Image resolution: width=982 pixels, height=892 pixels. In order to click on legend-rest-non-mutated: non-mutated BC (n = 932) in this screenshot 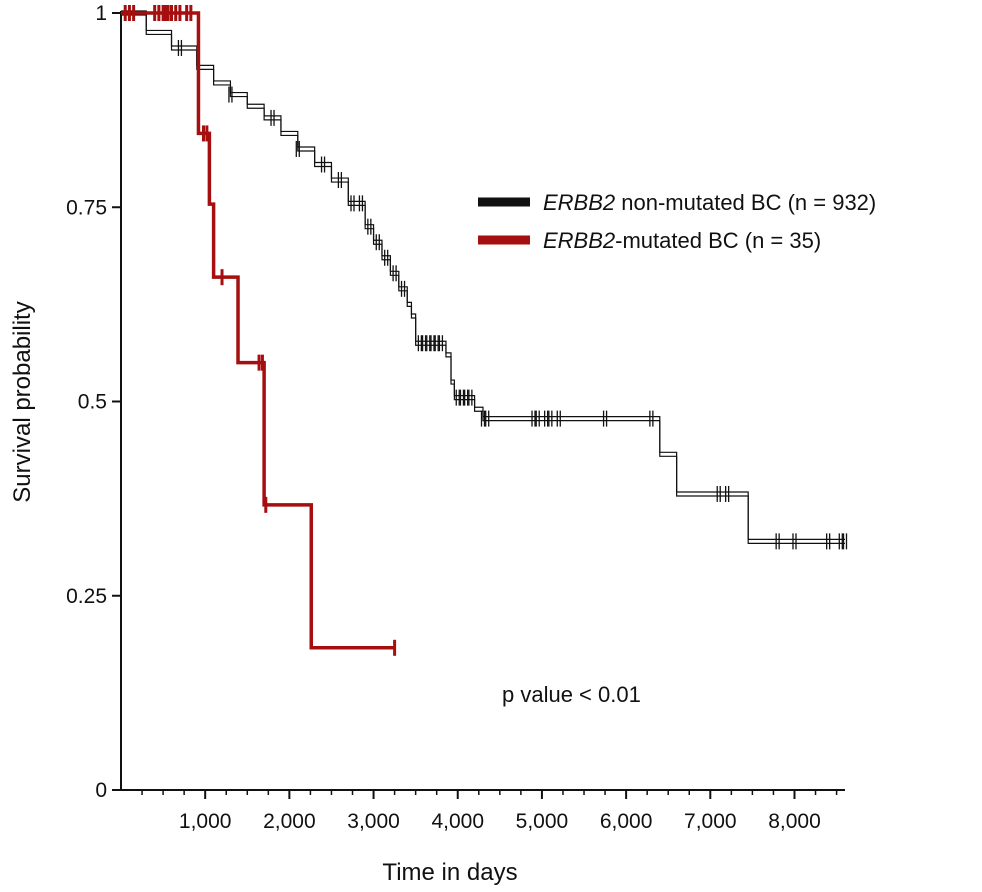, I will do `click(745, 202)`.